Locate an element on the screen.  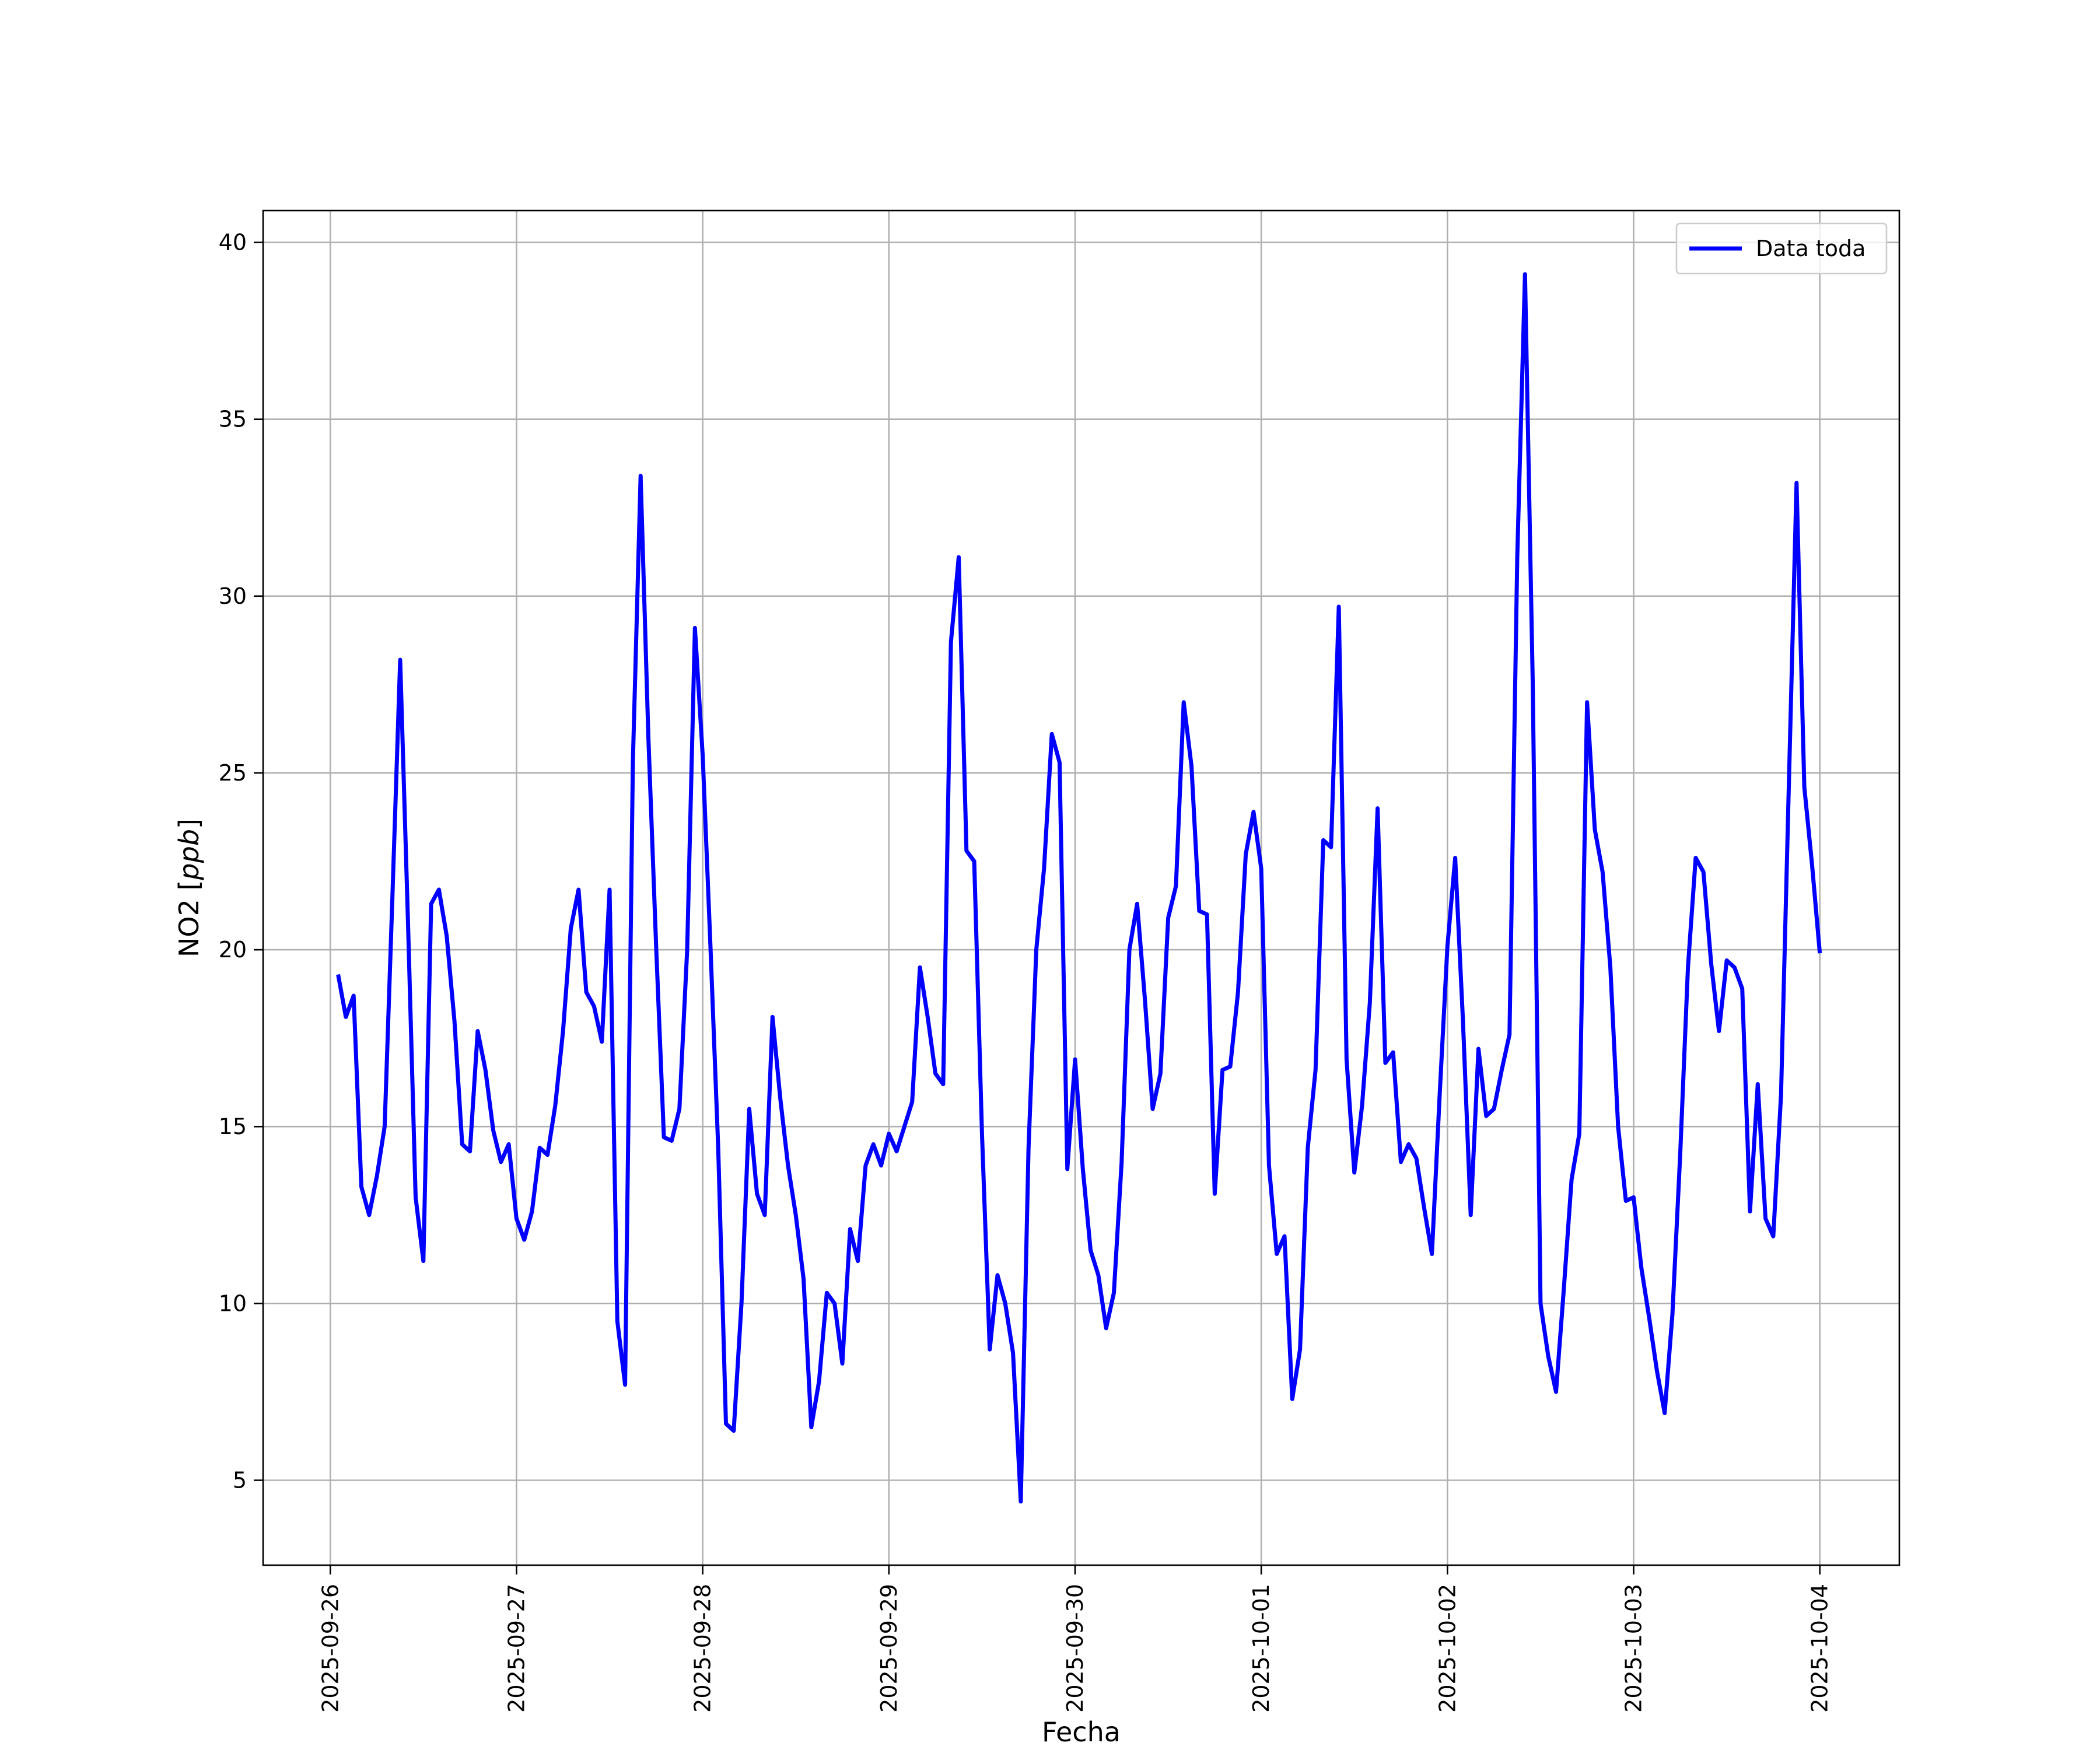
y-tick-label-0: 5 is located at coordinates (240, 1480).